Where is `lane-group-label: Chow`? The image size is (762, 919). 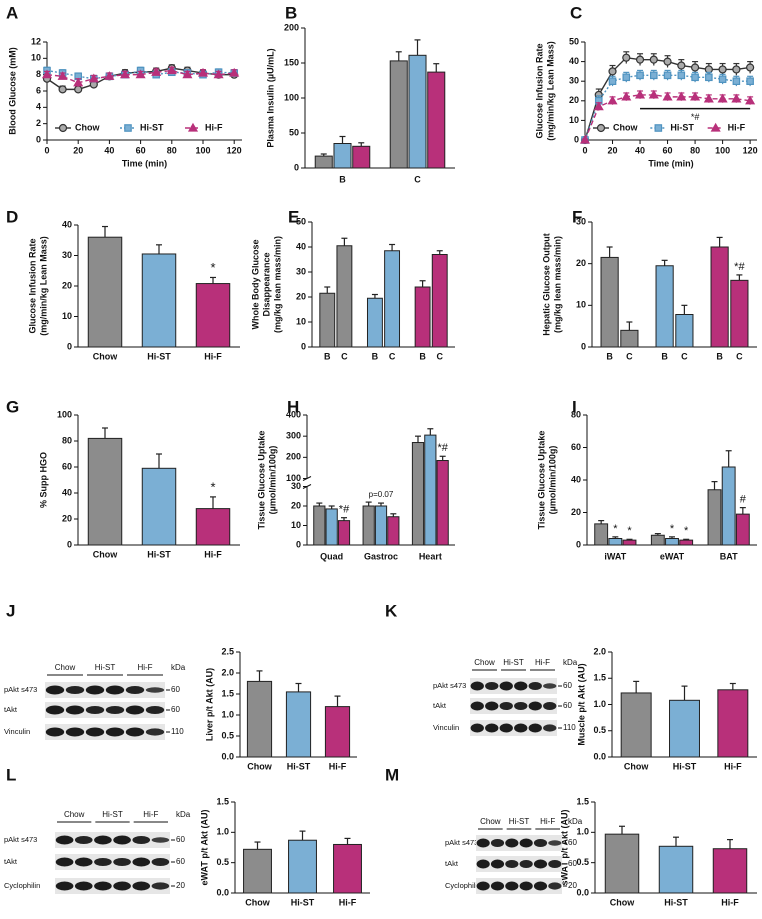 lane-group-label: Chow is located at coordinates (65, 667).